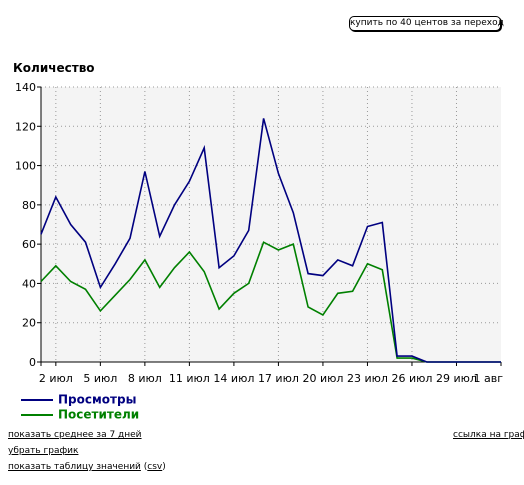  I want to click on x-tick-label: 17 июл, so click(278, 378).